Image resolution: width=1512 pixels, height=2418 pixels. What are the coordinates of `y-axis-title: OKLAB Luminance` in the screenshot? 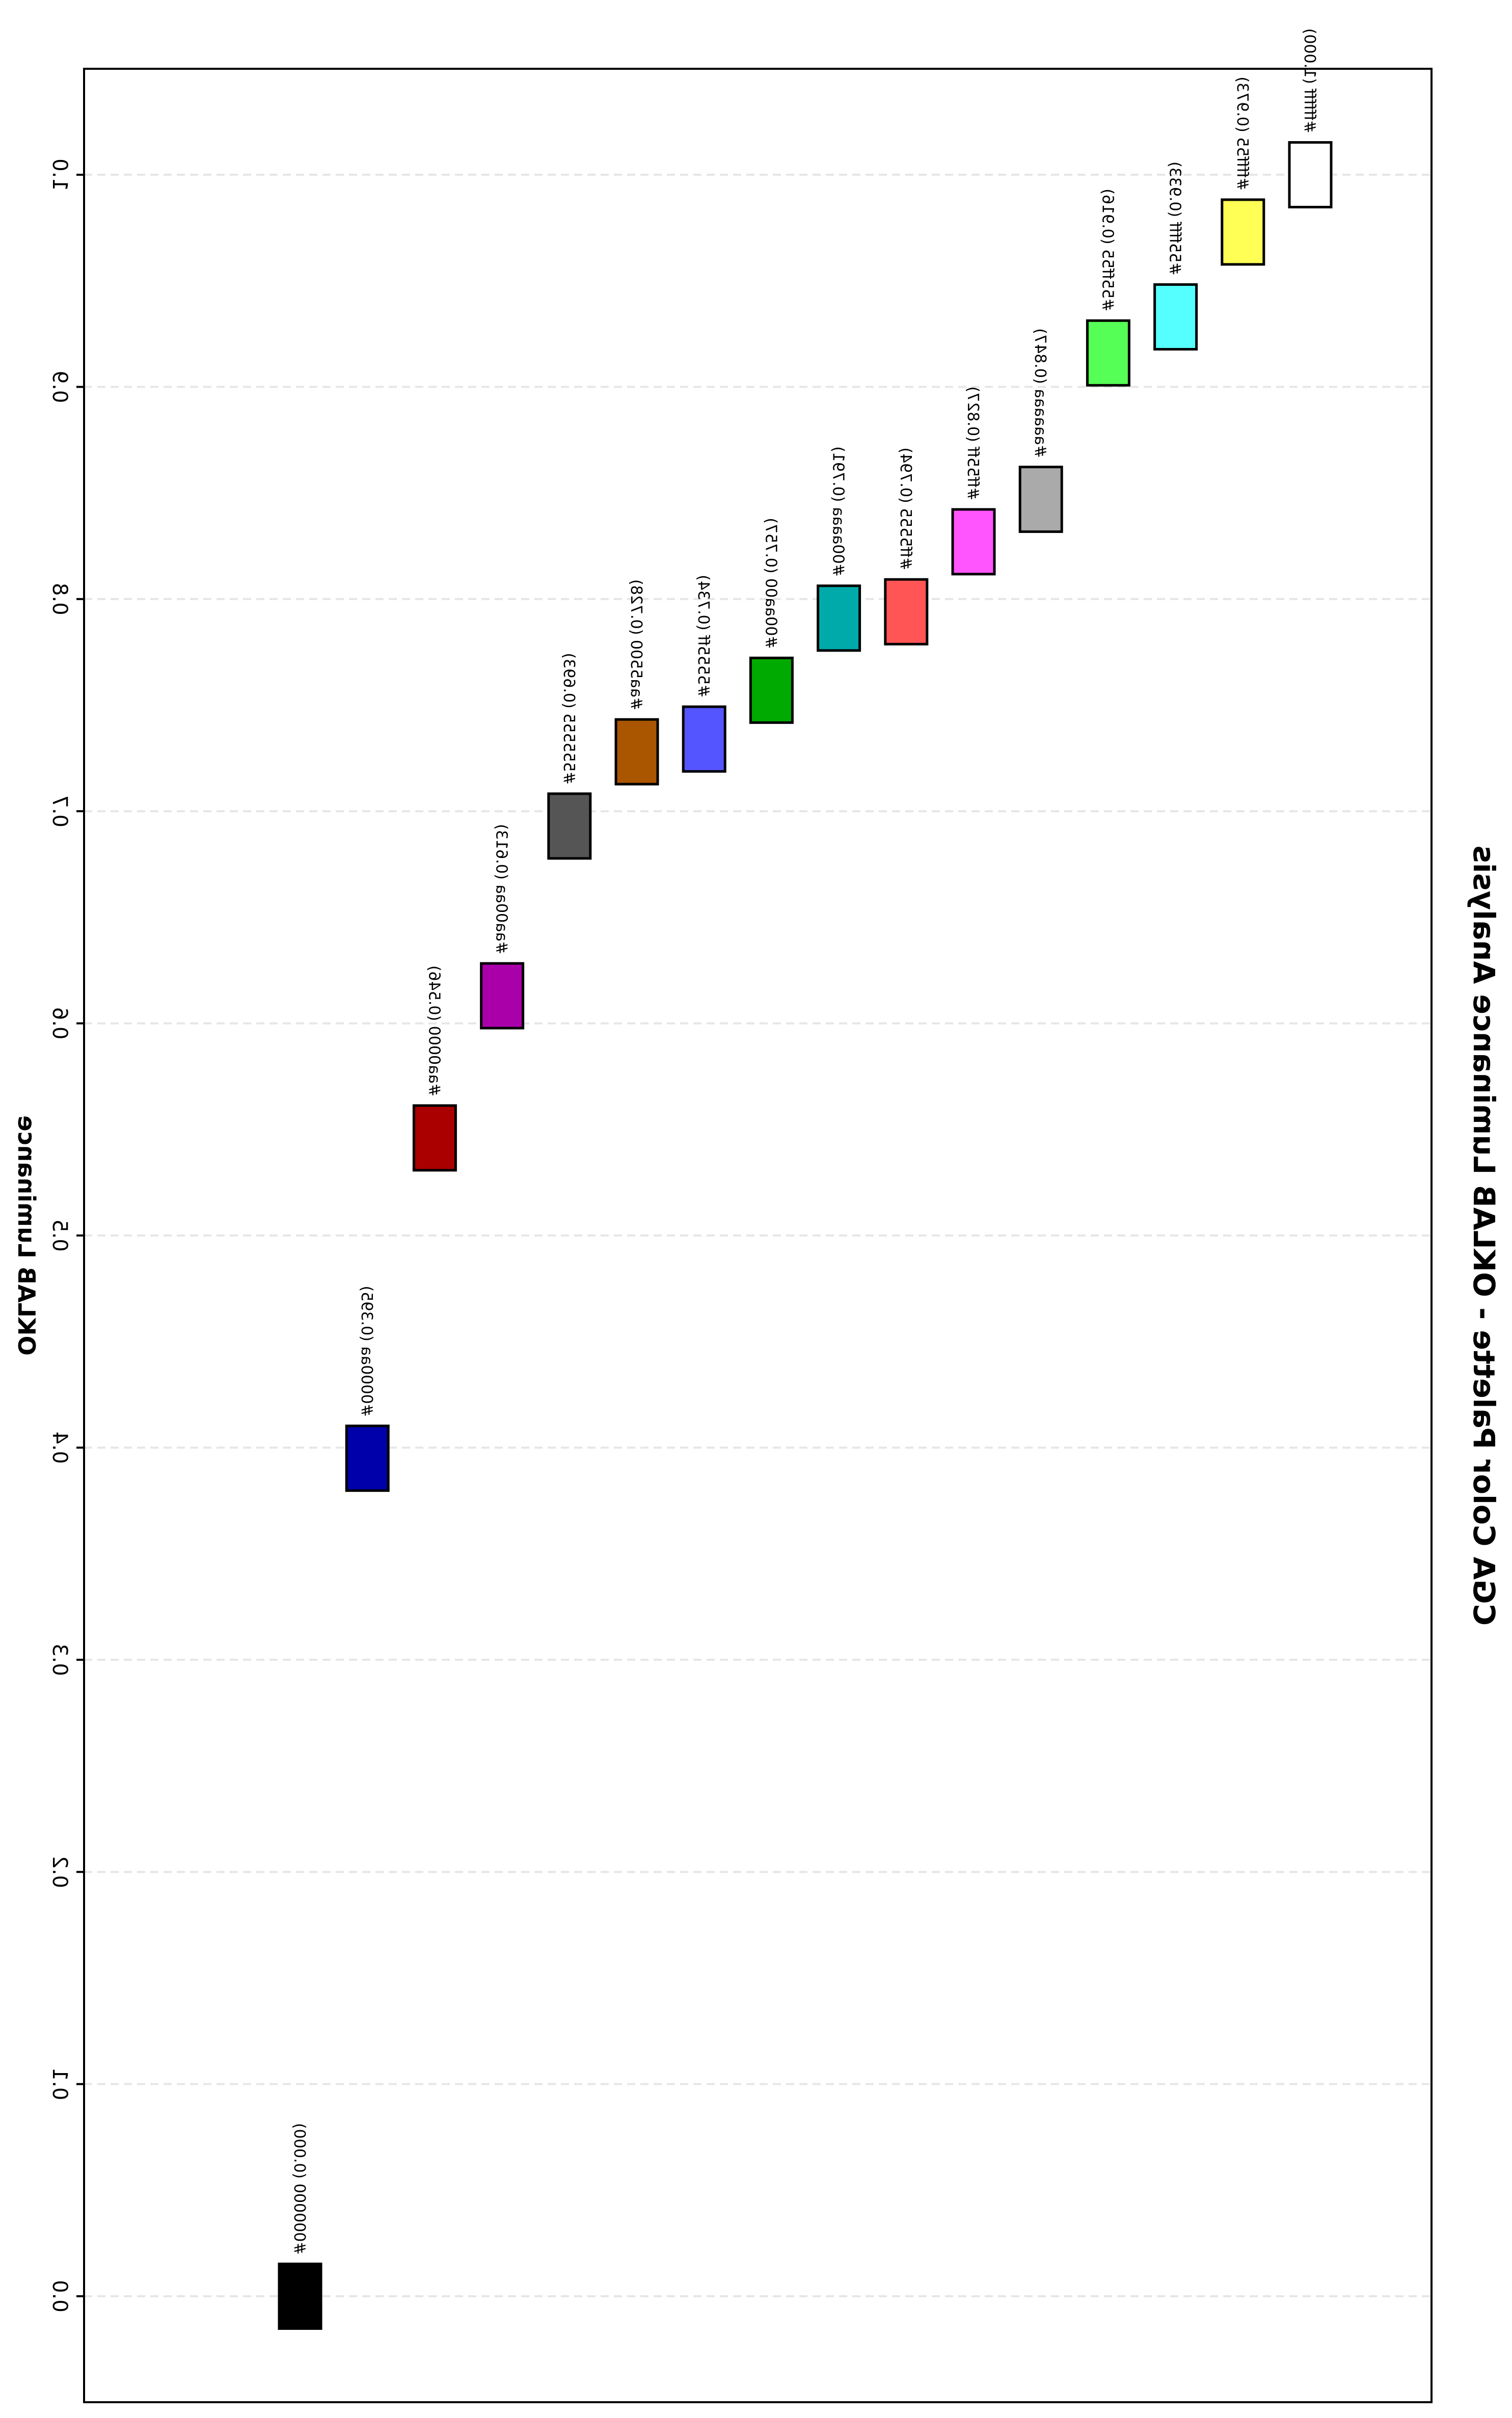 It's located at (26, 1235).